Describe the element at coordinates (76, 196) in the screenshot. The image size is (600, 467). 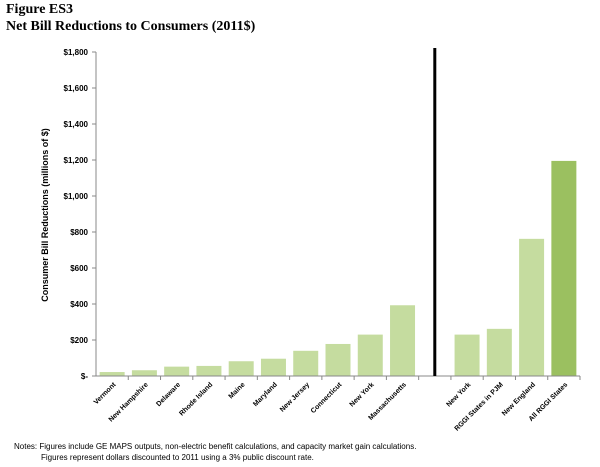
I see `y-tick-label: $1,000` at that location.